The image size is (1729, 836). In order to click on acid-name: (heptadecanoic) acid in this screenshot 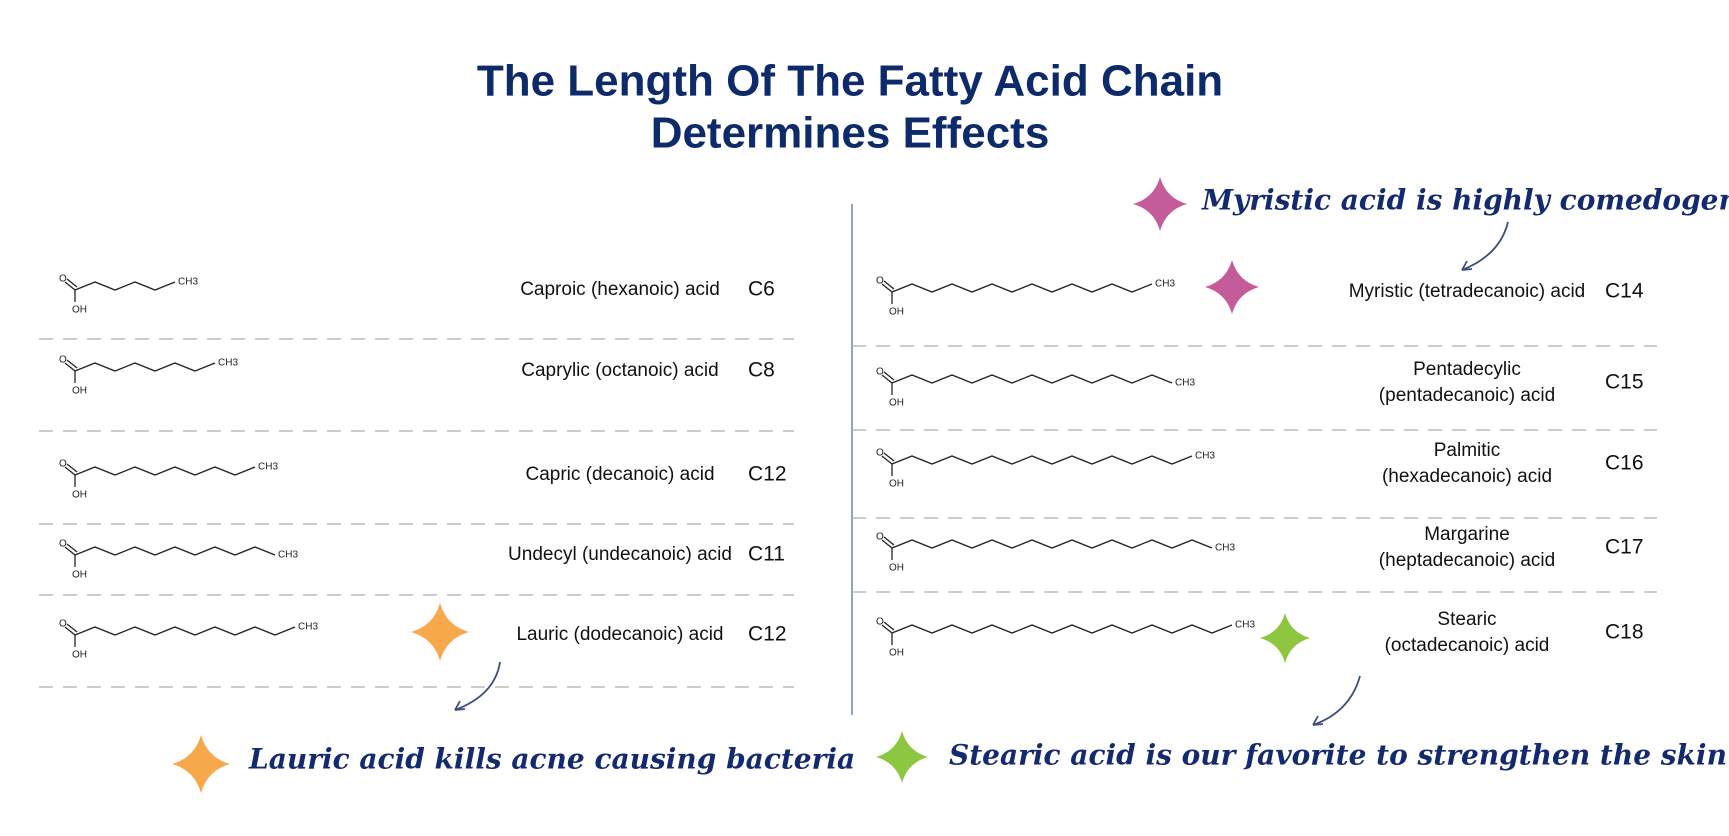, I will do `click(1467, 560)`.